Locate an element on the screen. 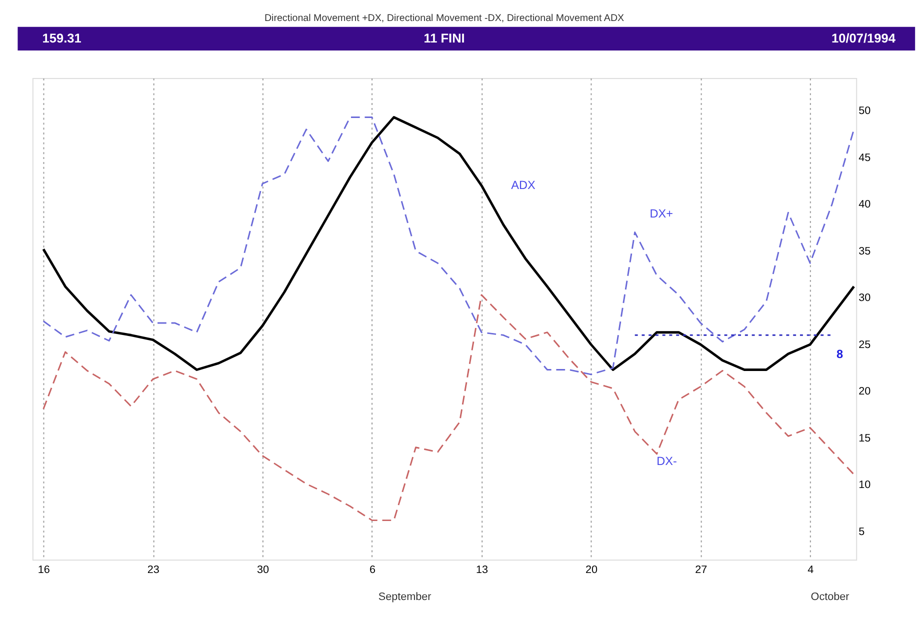 This screenshot has width=920, height=628. x-tick-label: 4 is located at coordinates (811, 570).